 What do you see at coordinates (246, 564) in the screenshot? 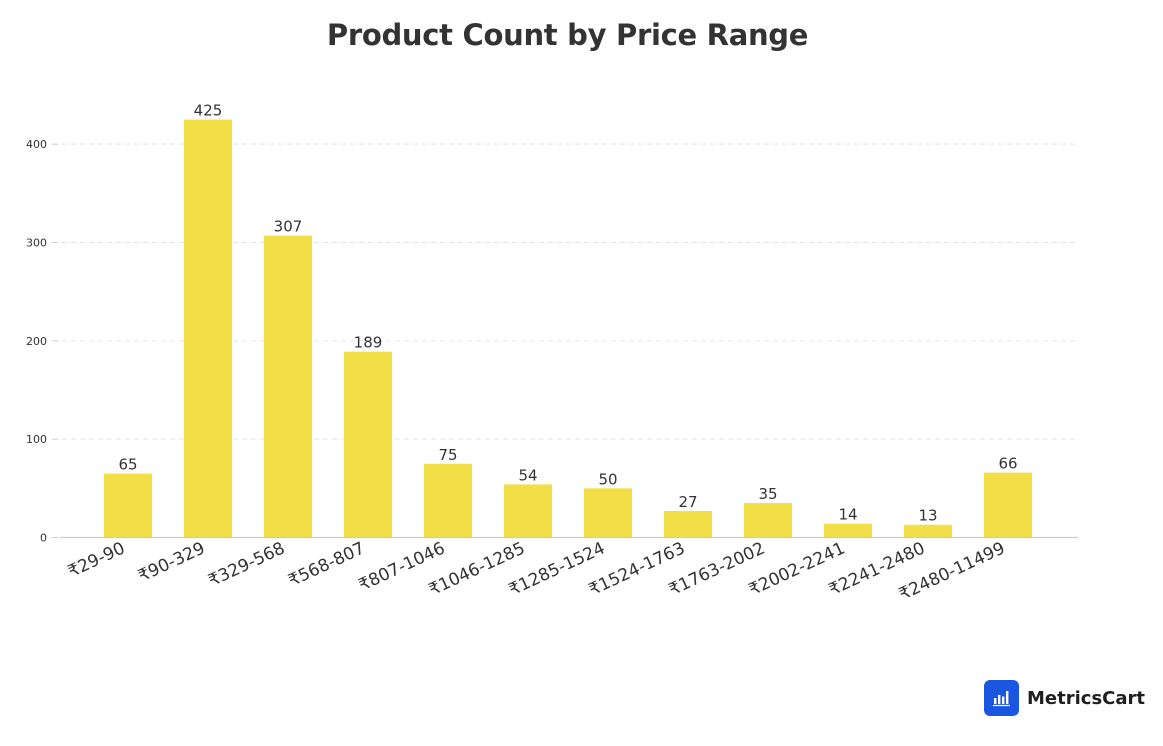
I see `x-tick-label: ₹329-568` at bounding box center [246, 564].